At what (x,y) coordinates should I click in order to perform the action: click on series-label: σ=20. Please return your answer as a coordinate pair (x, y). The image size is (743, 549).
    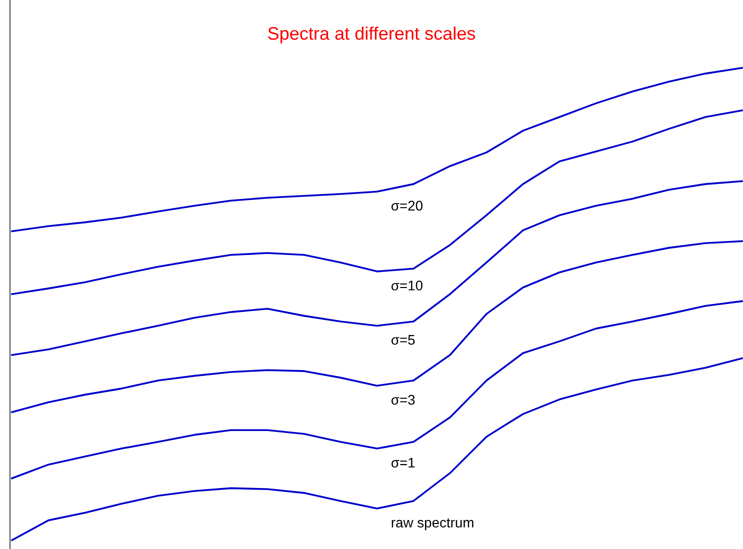
    Looking at the image, I should click on (406, 205).